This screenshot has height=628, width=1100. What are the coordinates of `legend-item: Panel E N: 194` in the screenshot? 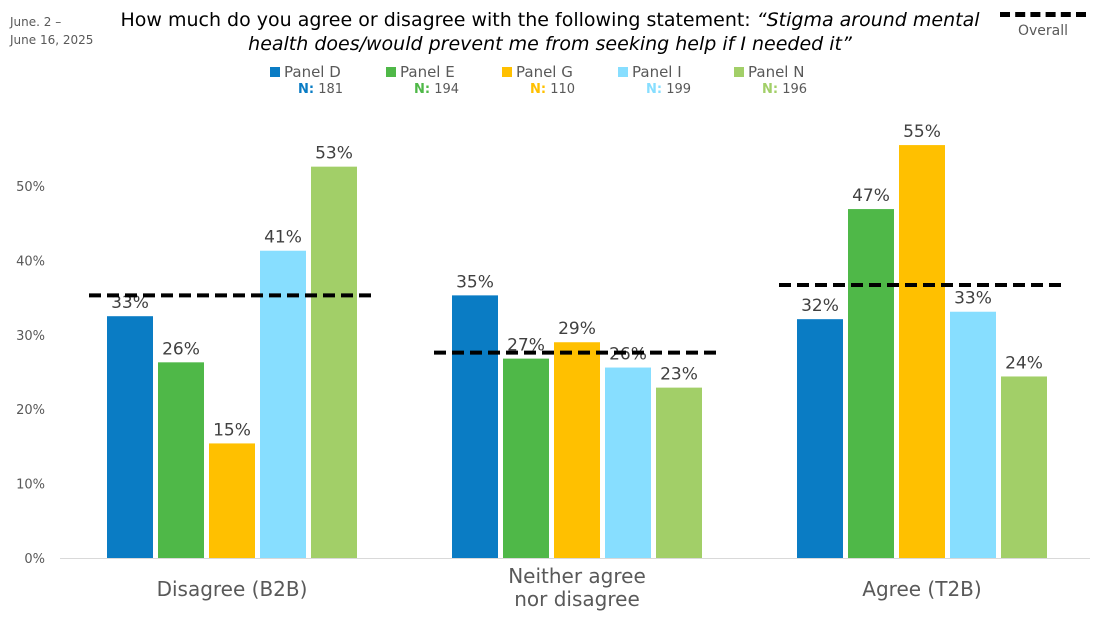 It's located at (444, 80).